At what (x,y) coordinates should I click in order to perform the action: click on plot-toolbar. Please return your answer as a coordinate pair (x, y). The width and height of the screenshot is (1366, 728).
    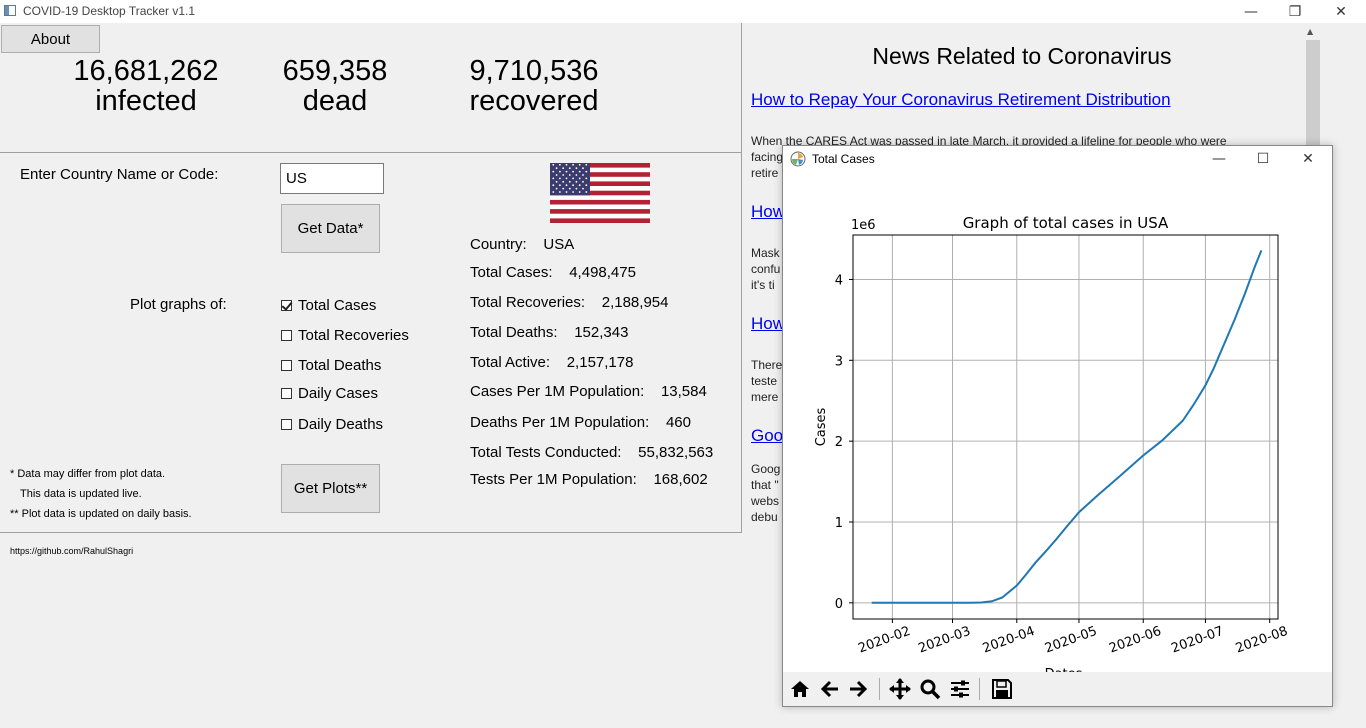
    Looking at the image, I should click on (1057, 689).